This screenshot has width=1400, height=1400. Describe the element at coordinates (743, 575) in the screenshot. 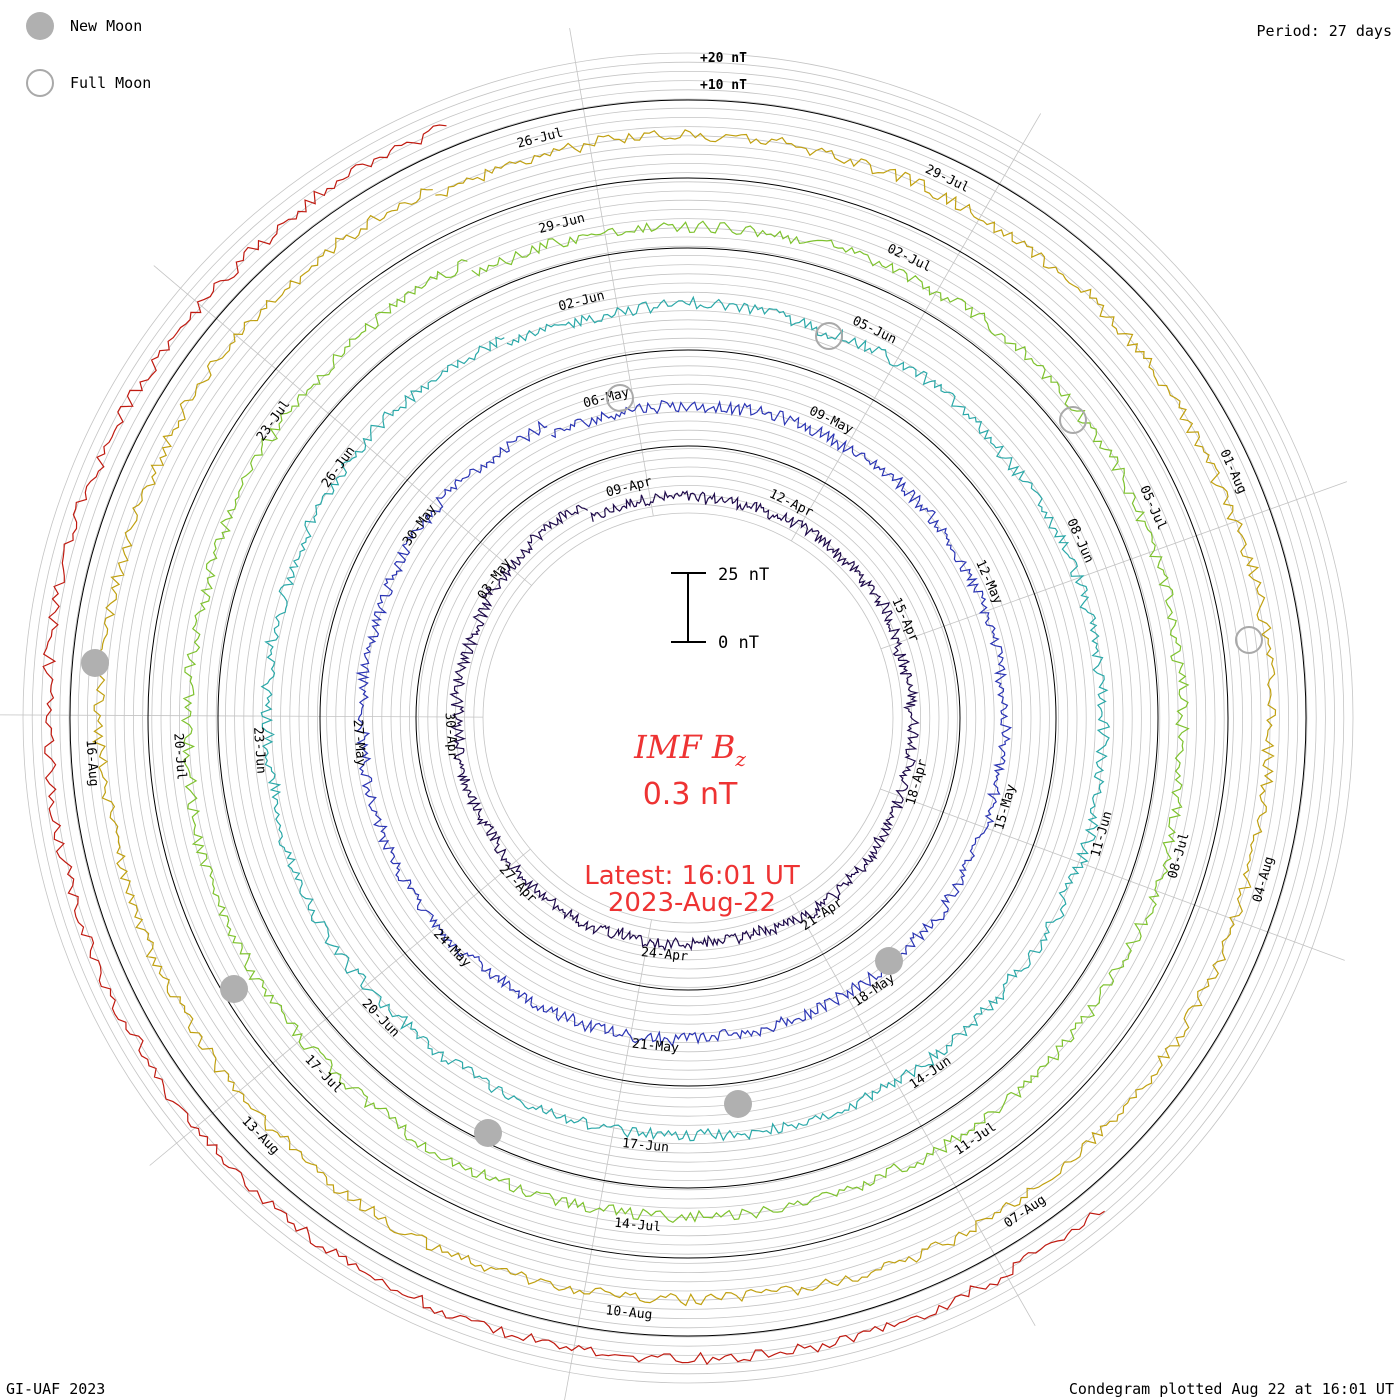

I see `scale-top-label: 25 nT` at that location.